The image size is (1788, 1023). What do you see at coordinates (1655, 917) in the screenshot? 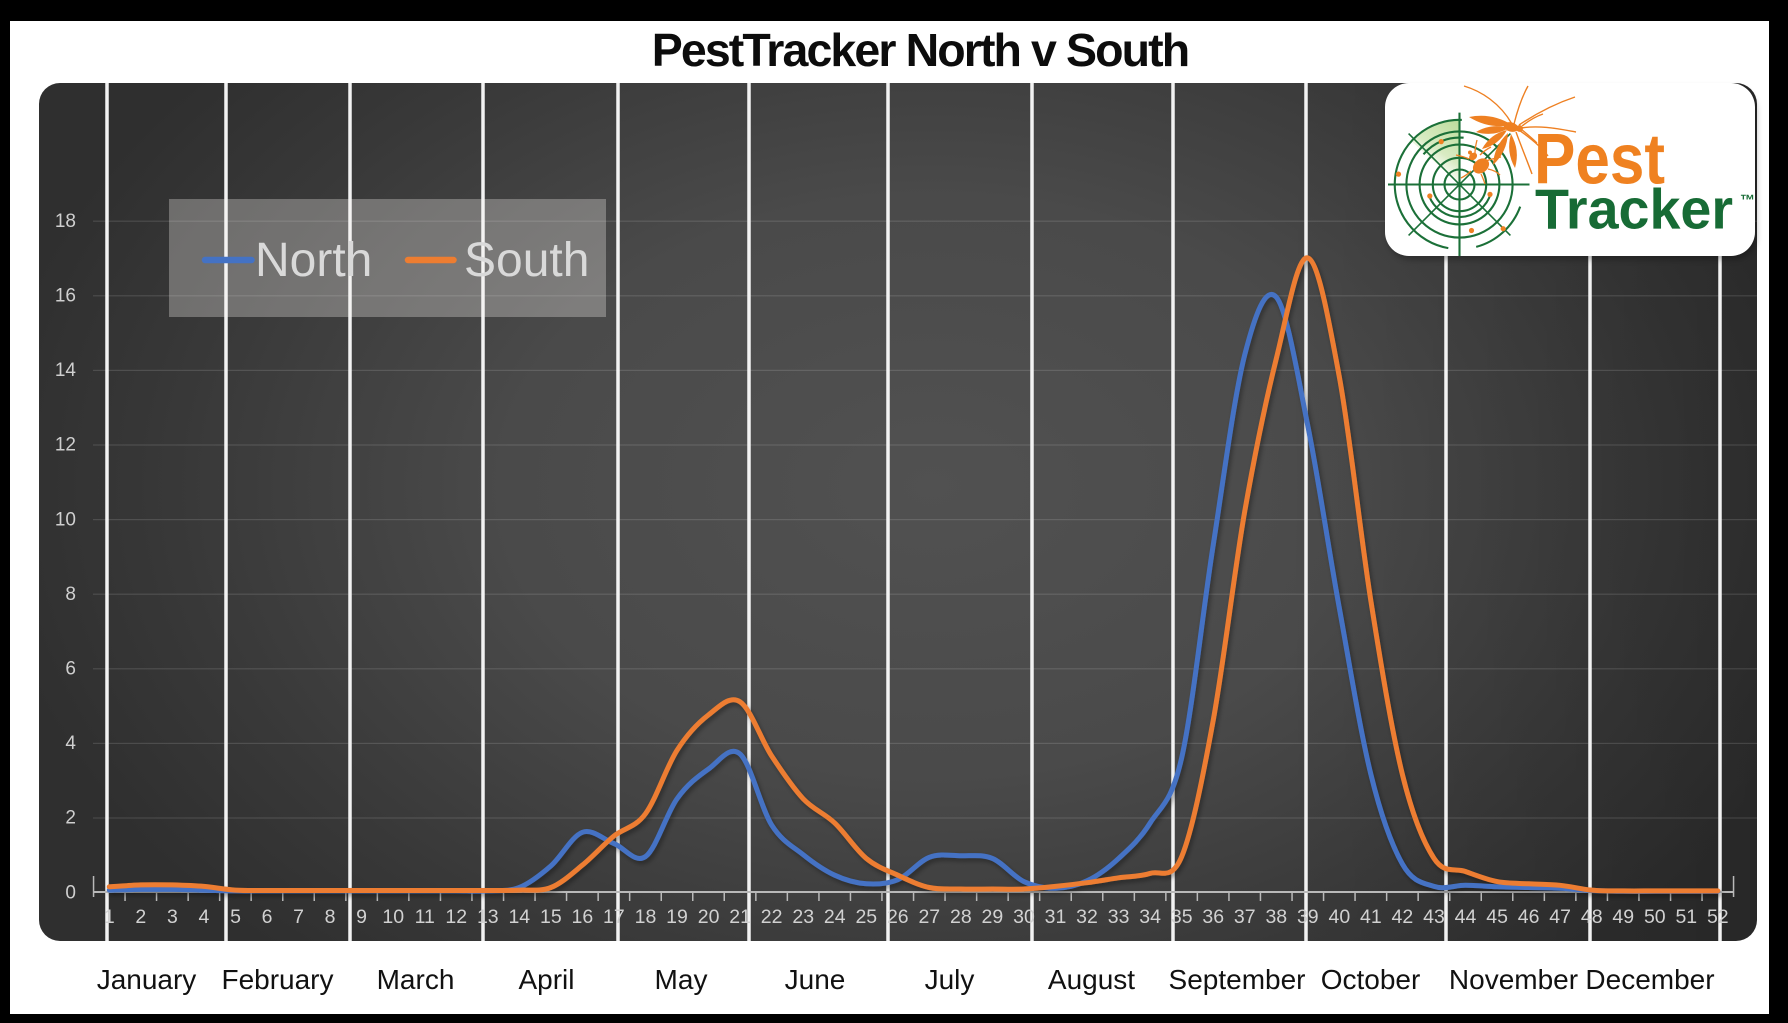
I see `svg-text: 50` at bounding box center [1655, 917].